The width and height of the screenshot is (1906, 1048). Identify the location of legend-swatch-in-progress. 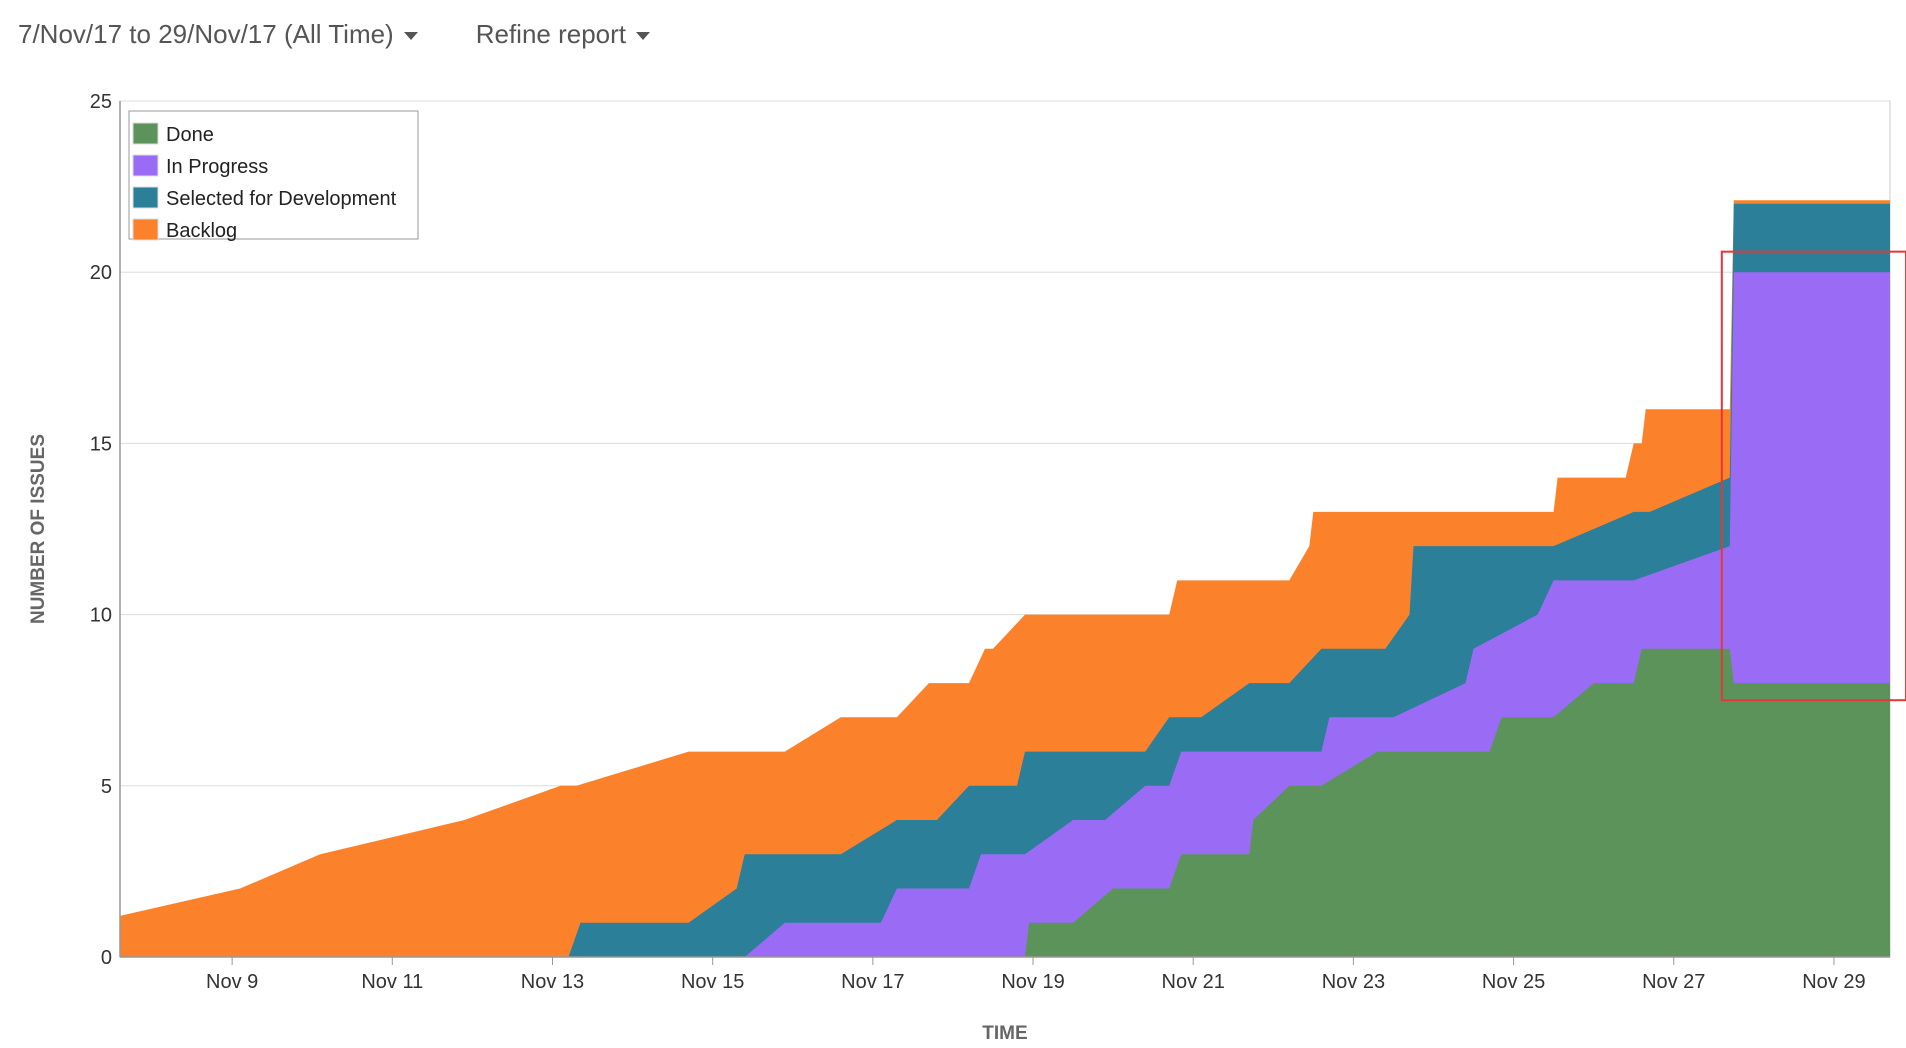
(145, 165).